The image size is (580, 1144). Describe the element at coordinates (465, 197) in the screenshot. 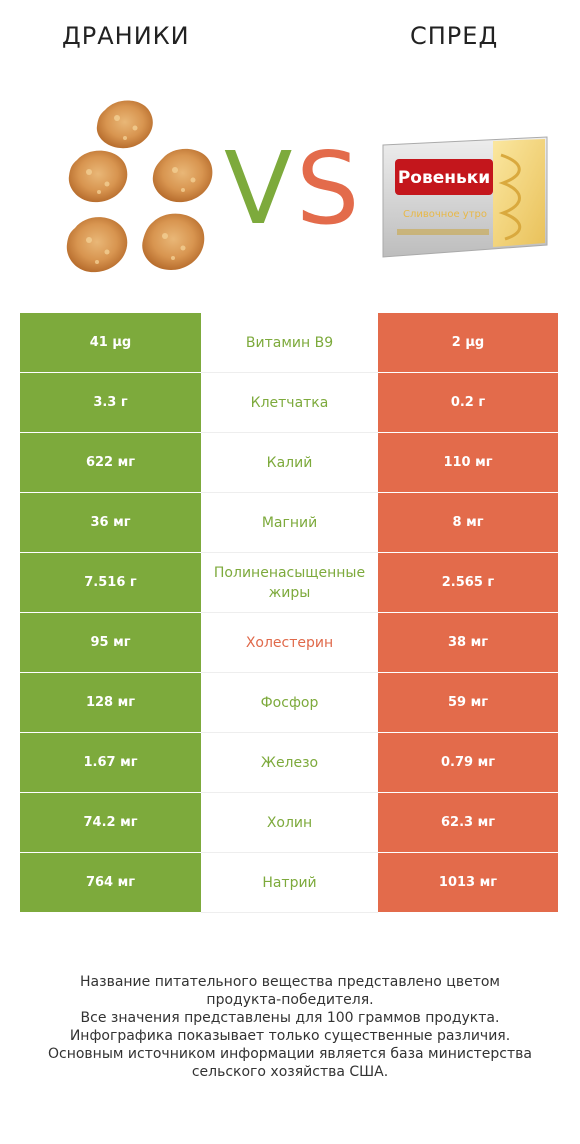

I see `spread-package-image: Ровеньки Сливочное утро` at that location.